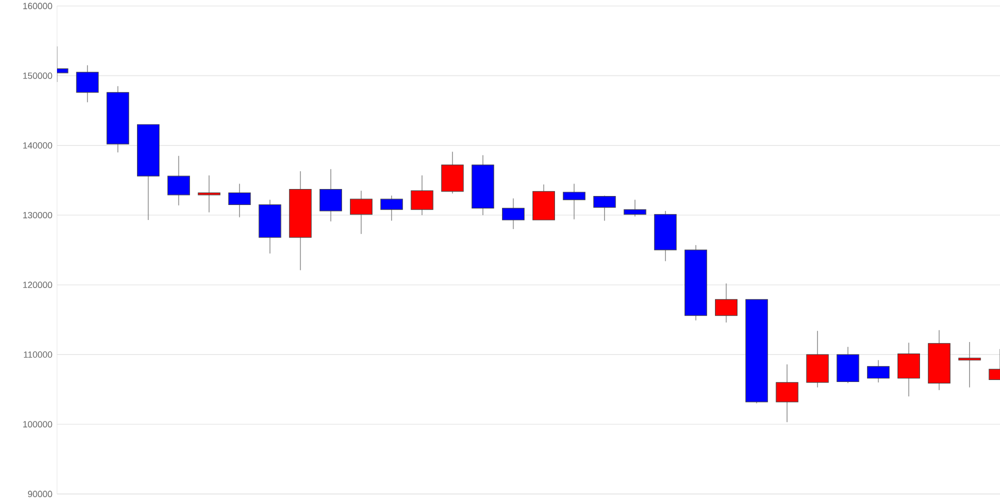  What do you see at coordinates (37, 215) in the screenshot?
I see `y-tick-label: 130000` at bounding box center [37, 215].